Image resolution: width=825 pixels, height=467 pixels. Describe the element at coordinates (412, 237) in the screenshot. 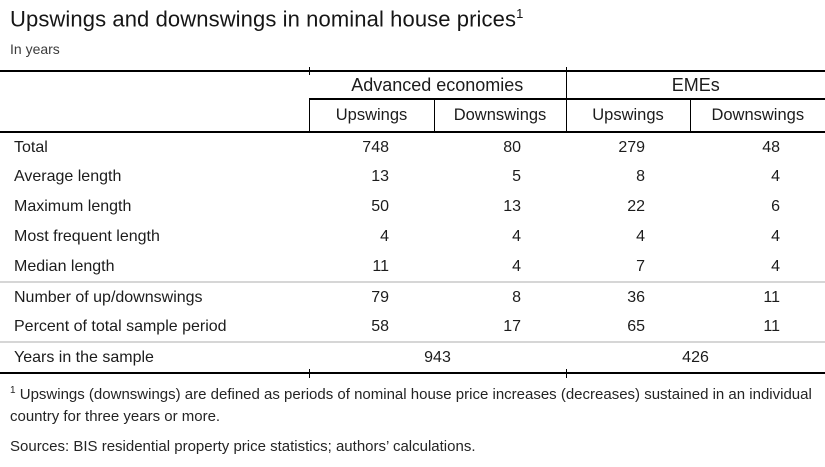

I see `table-row-most-frequent-length: Most frequent length 4 4 4 4` at that location.